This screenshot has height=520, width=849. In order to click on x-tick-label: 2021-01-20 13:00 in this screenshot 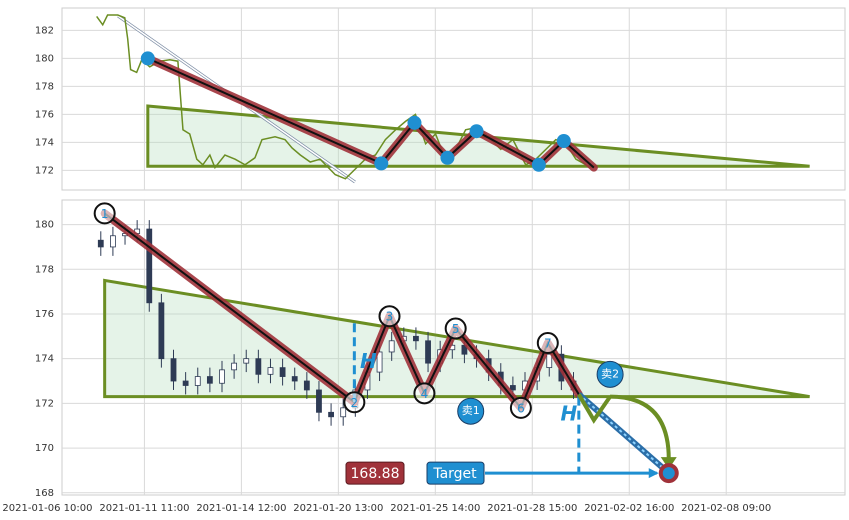, I will do `click(338, 508)`.